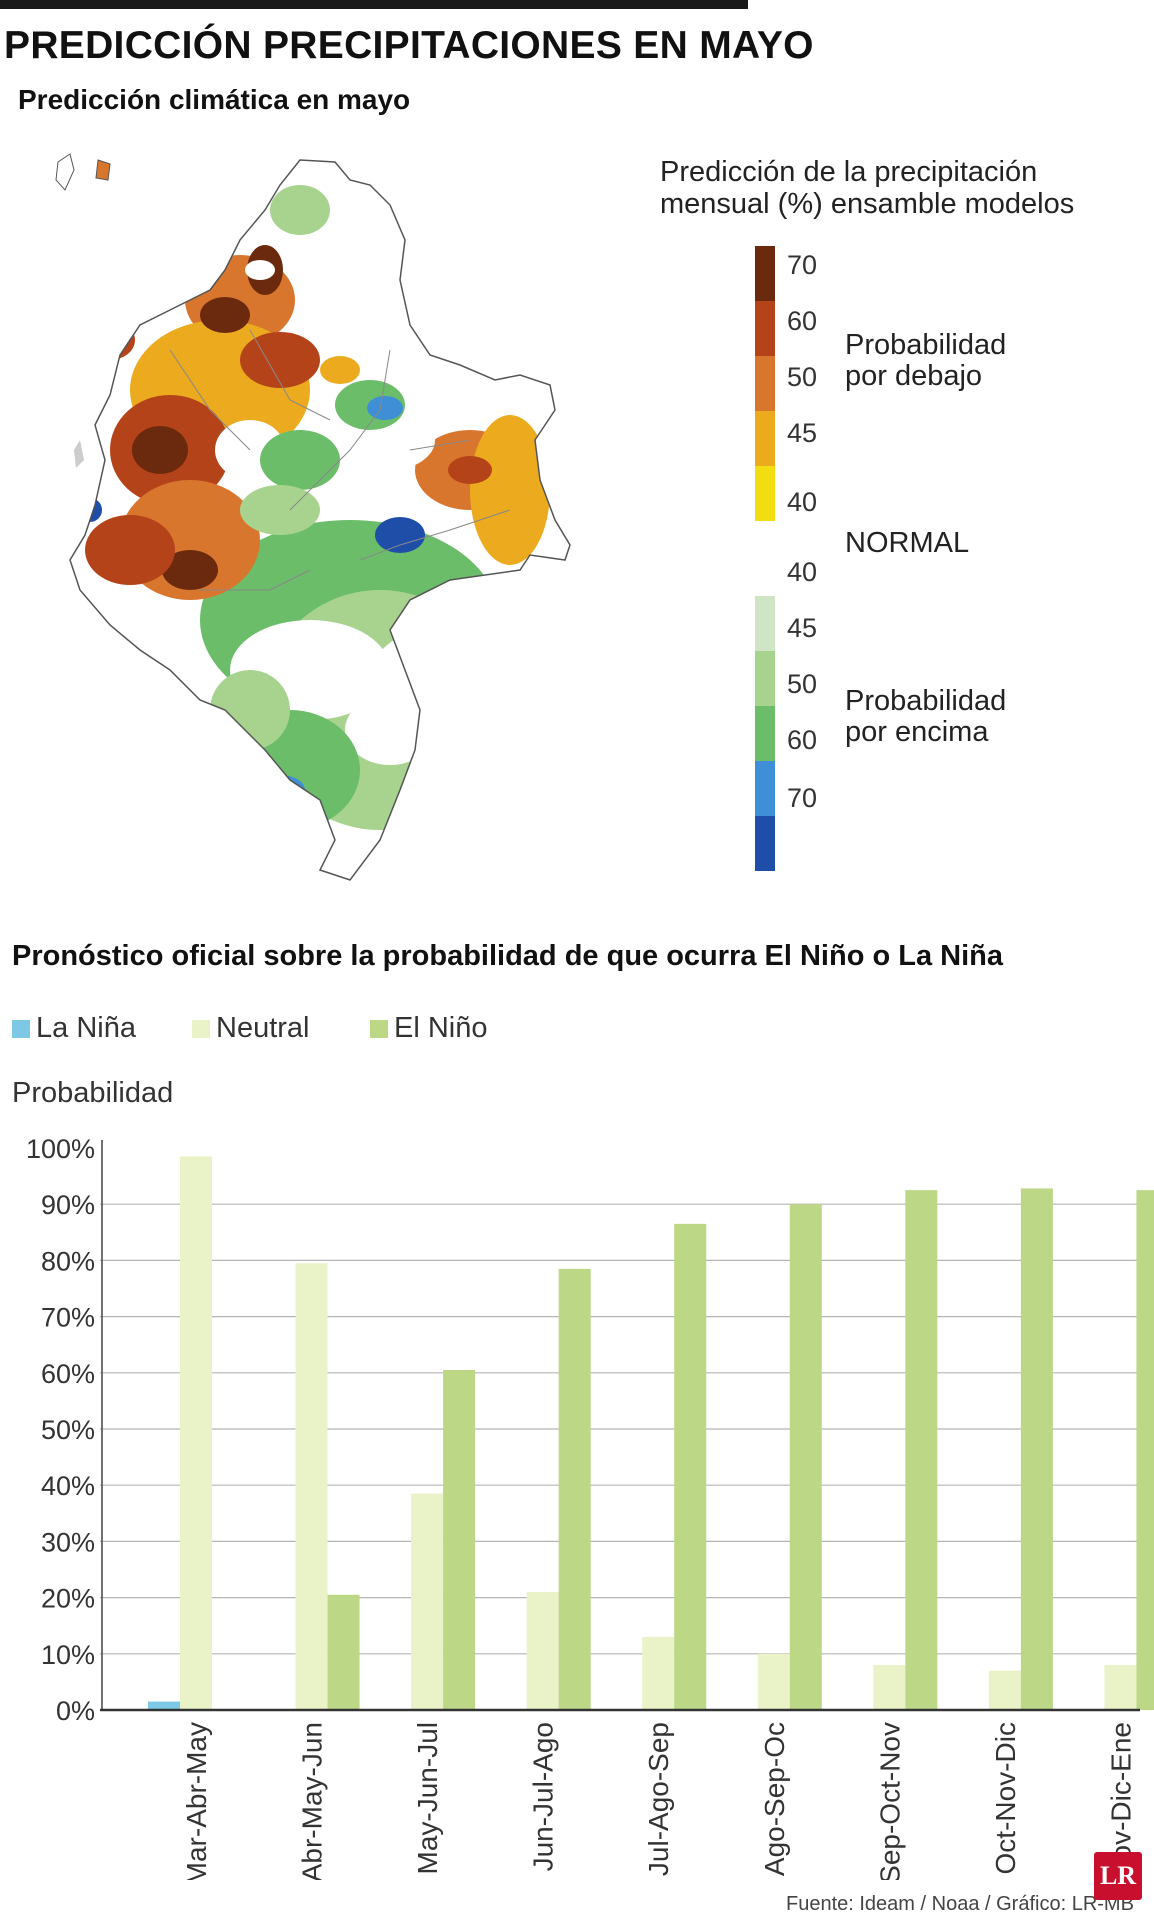  I want to click on y-tick-label: 50%, so click(68, 1430).